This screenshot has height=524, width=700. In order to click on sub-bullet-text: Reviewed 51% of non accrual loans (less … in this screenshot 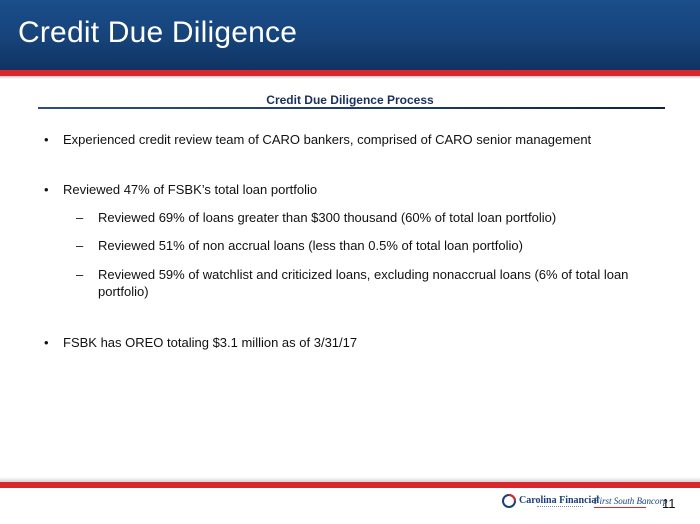, I will do `click(310, 245)`.